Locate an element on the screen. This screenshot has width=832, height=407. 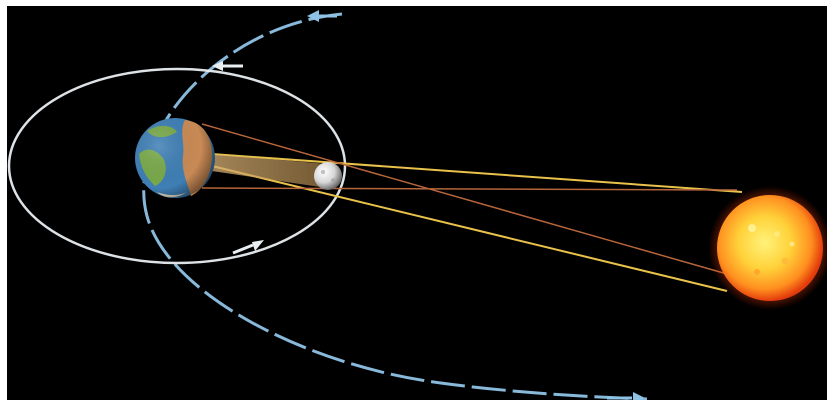
earth is located at coordinates (175, 158).